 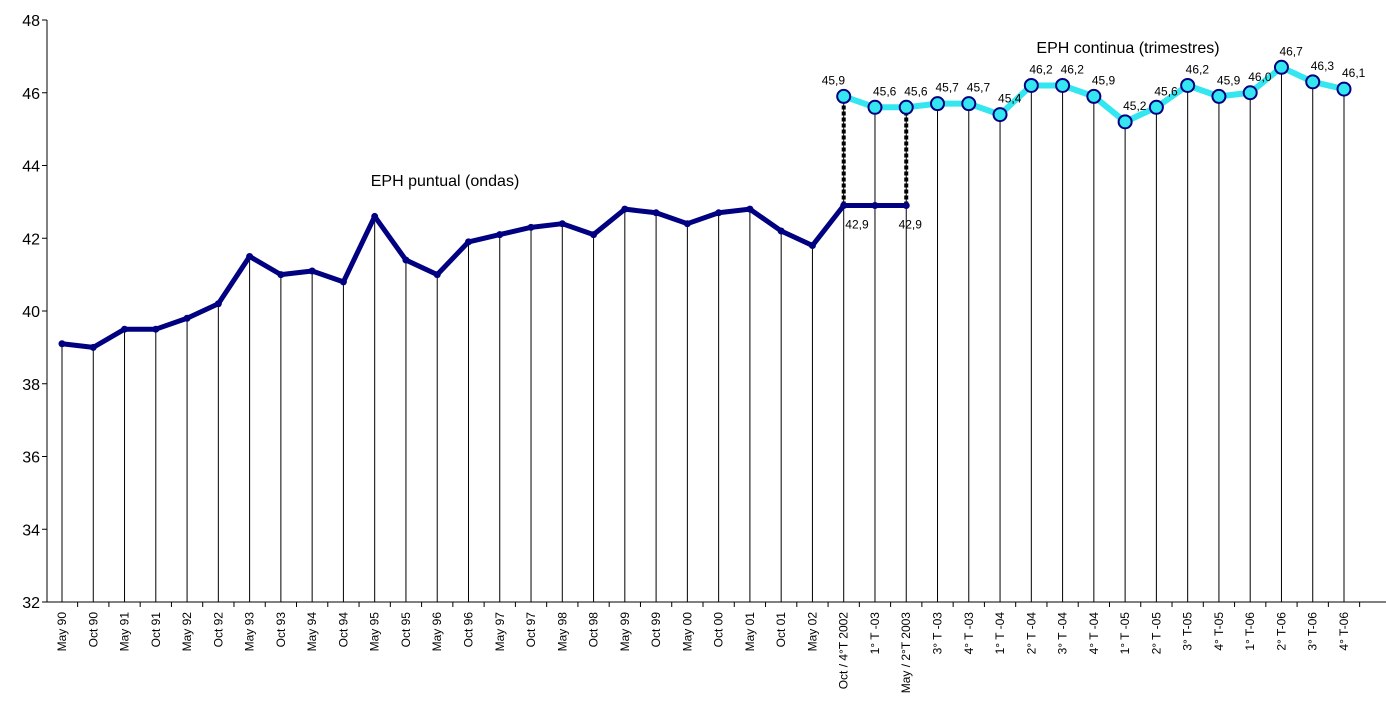 What do you see at coordinates (125, 632) in the screenshot?
I see `x-tick-label: May 91` at bounding box center [125, 632].